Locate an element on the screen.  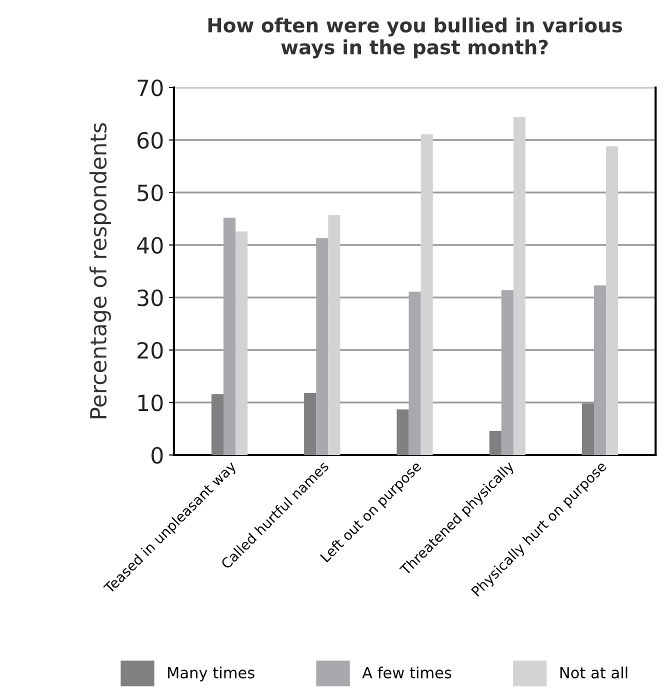
chart-title: How often were you bullied in various ways in the past month? is located at coordinates (415, 38).